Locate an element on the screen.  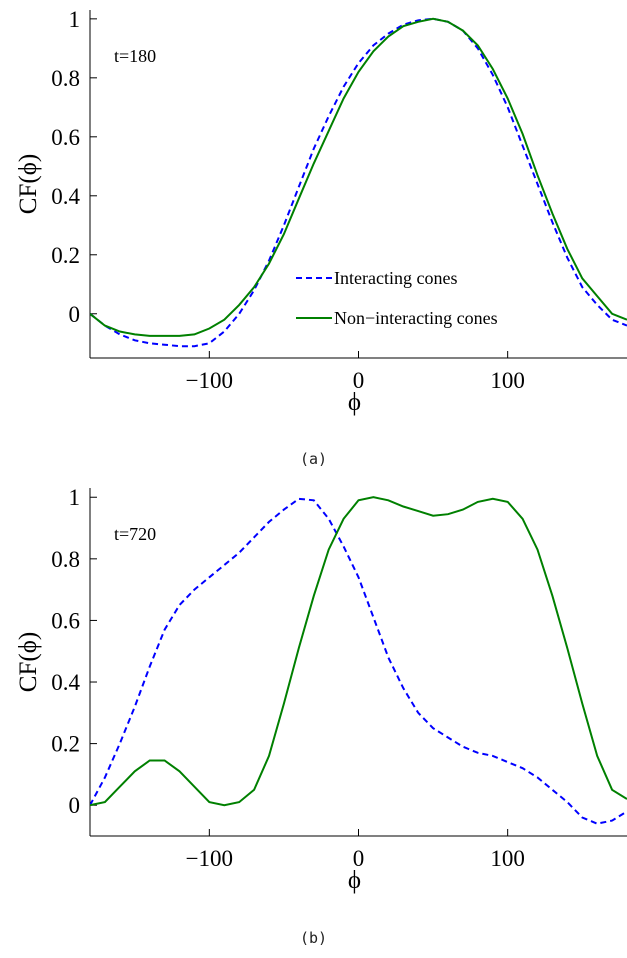
caption-a: (a) is located at coordinates (313, 459).